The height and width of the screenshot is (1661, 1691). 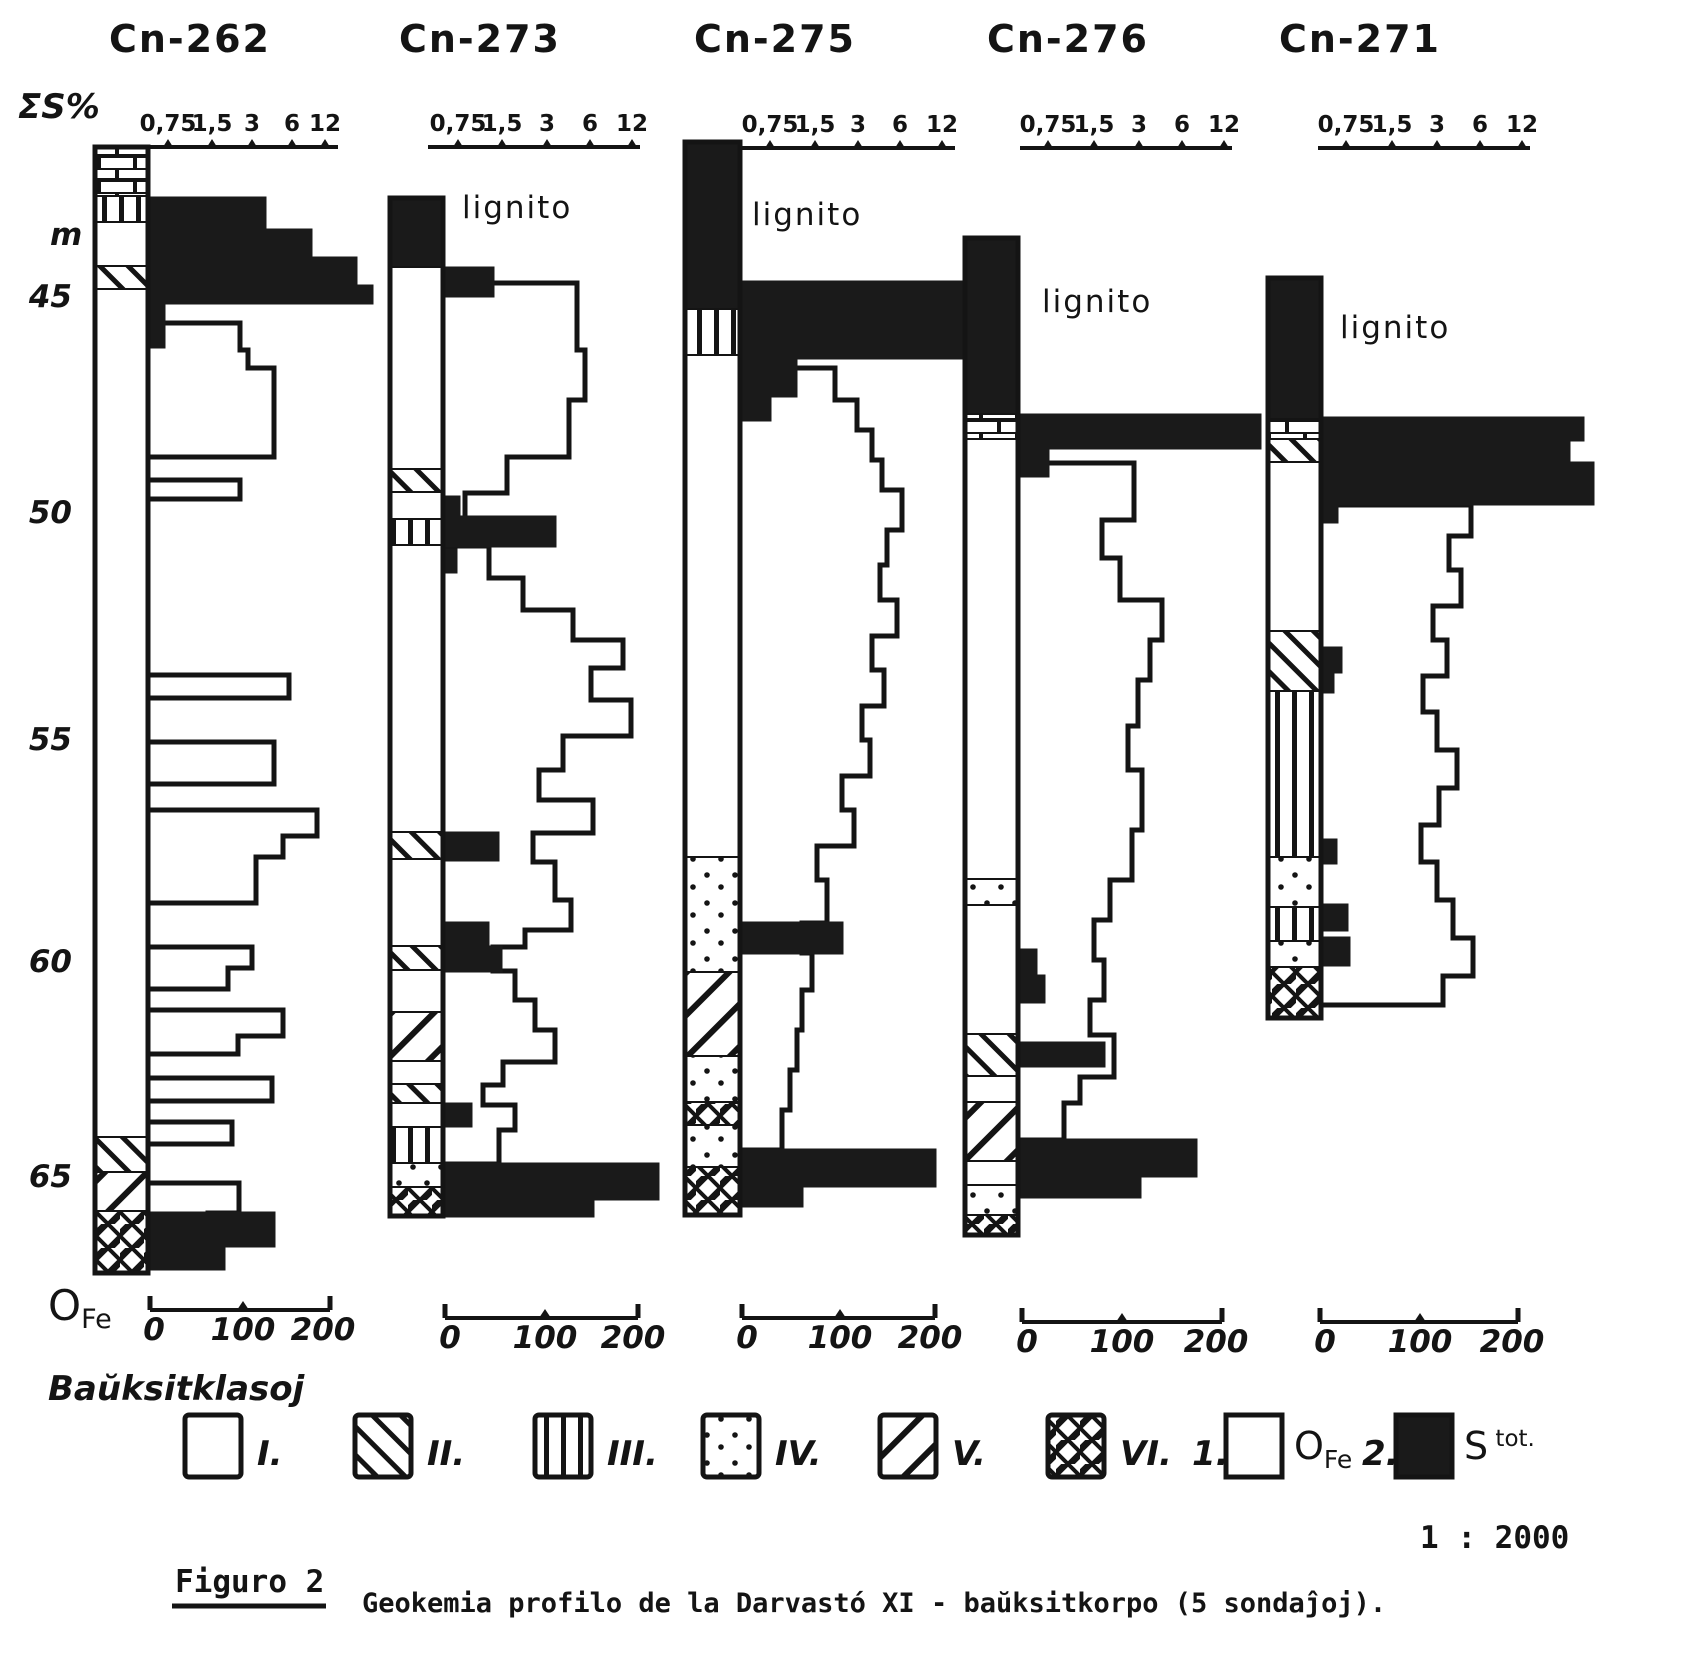 What do you see at coordinates (590, 143) in the screenshot?
I see `Cn-273-s-axis-tick` at bounding box center [590, 143].